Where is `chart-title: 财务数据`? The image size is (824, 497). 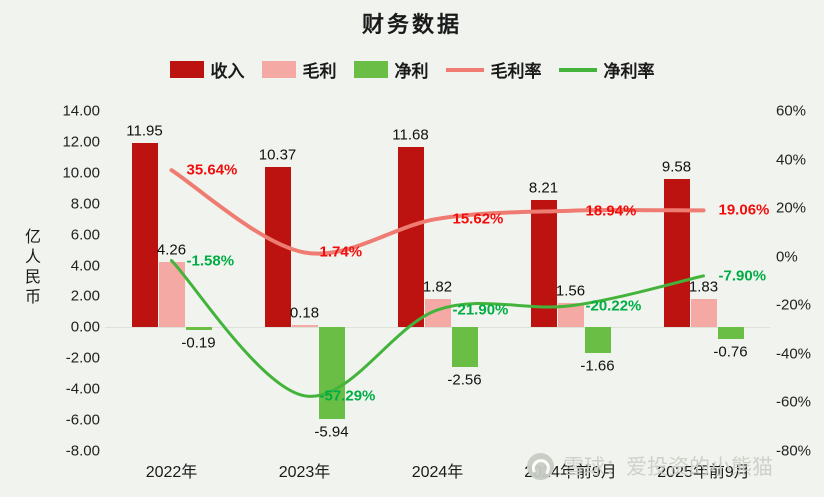
chart-title: 财务数据 is located at coordinates (411, 24).